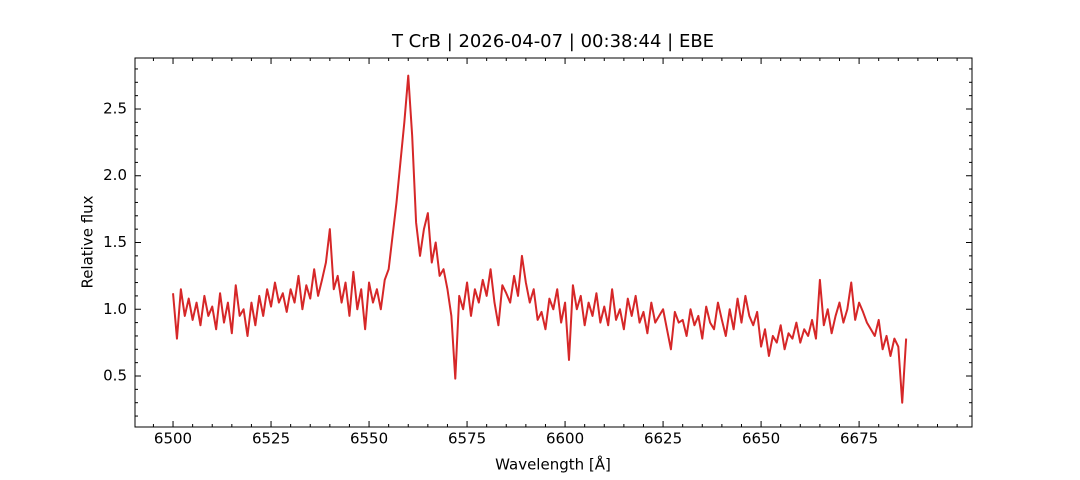 The width and height of the screenshot is (1080, 480). Describe the element at coordinates (467, 439) in the screenshot. I see `x-tick-label: 6575` at that location.